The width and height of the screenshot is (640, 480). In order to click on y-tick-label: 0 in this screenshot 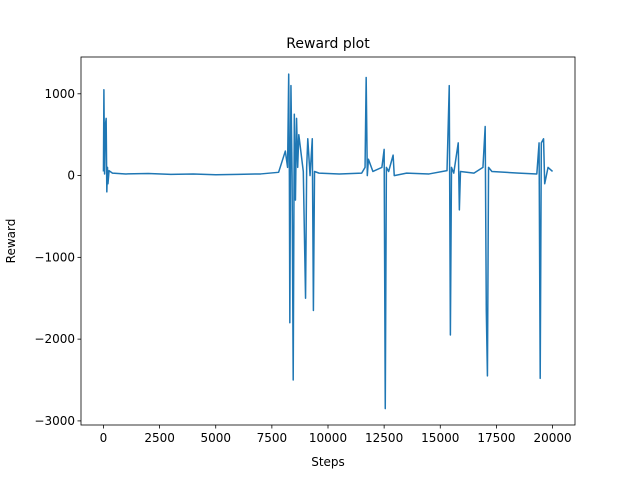, I will do `click(71, 176)`.